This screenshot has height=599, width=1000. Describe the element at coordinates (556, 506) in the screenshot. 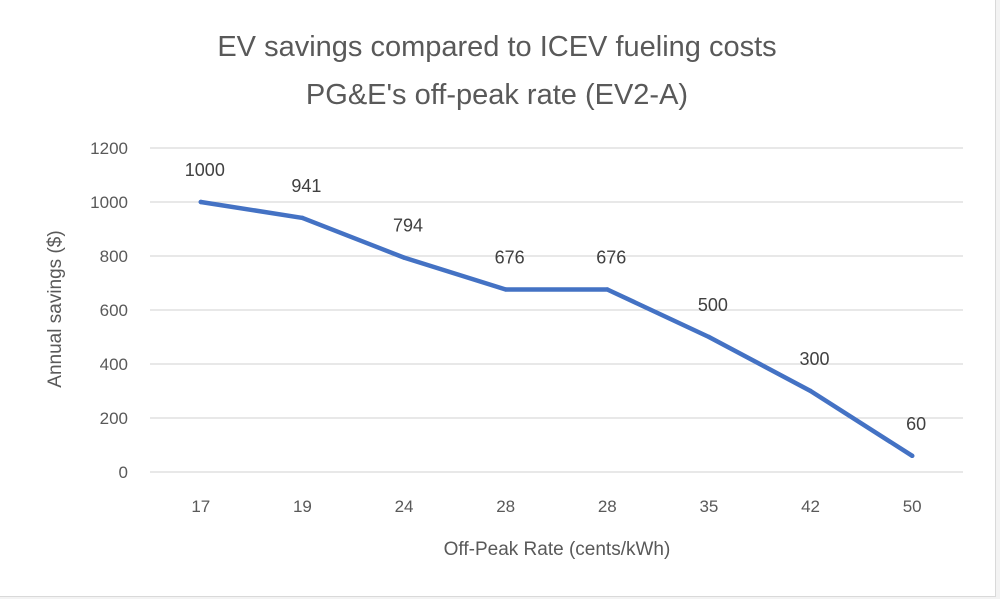

I see `x-axis-ticks: 17 19 24 28 28 35 42 50` at that location.